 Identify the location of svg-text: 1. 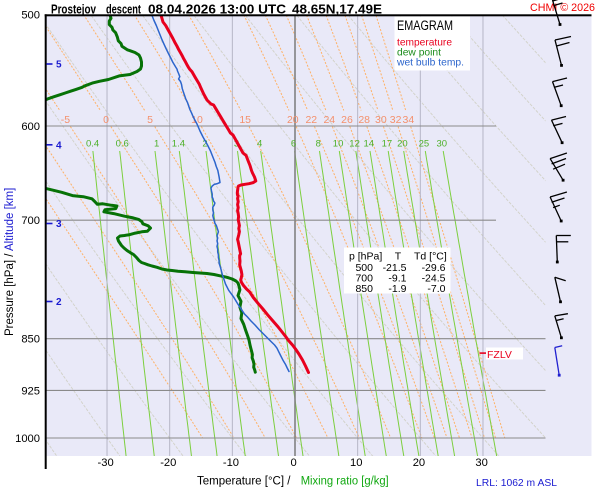
(156, 144).